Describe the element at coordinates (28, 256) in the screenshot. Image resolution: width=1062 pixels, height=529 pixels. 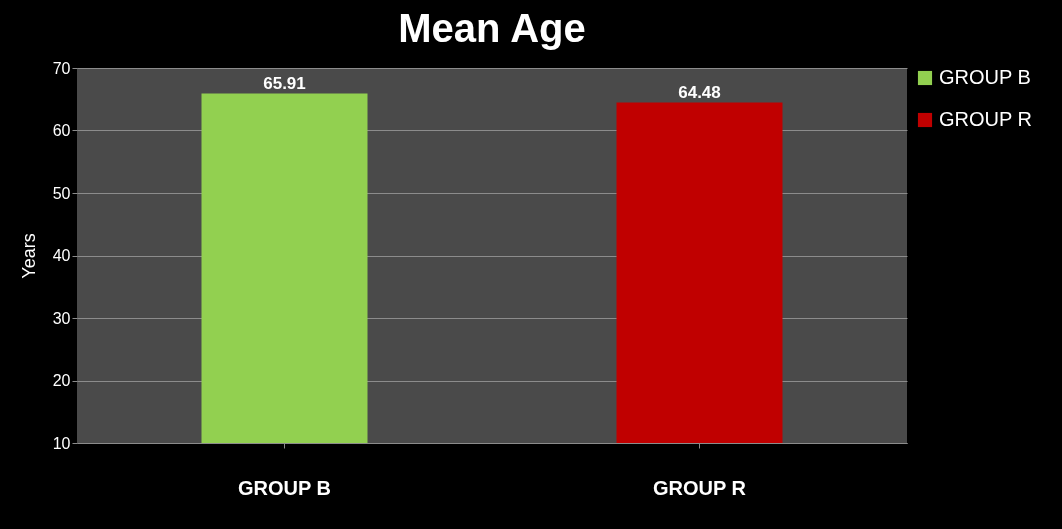
I see `y-axis-title: Years` at that location.